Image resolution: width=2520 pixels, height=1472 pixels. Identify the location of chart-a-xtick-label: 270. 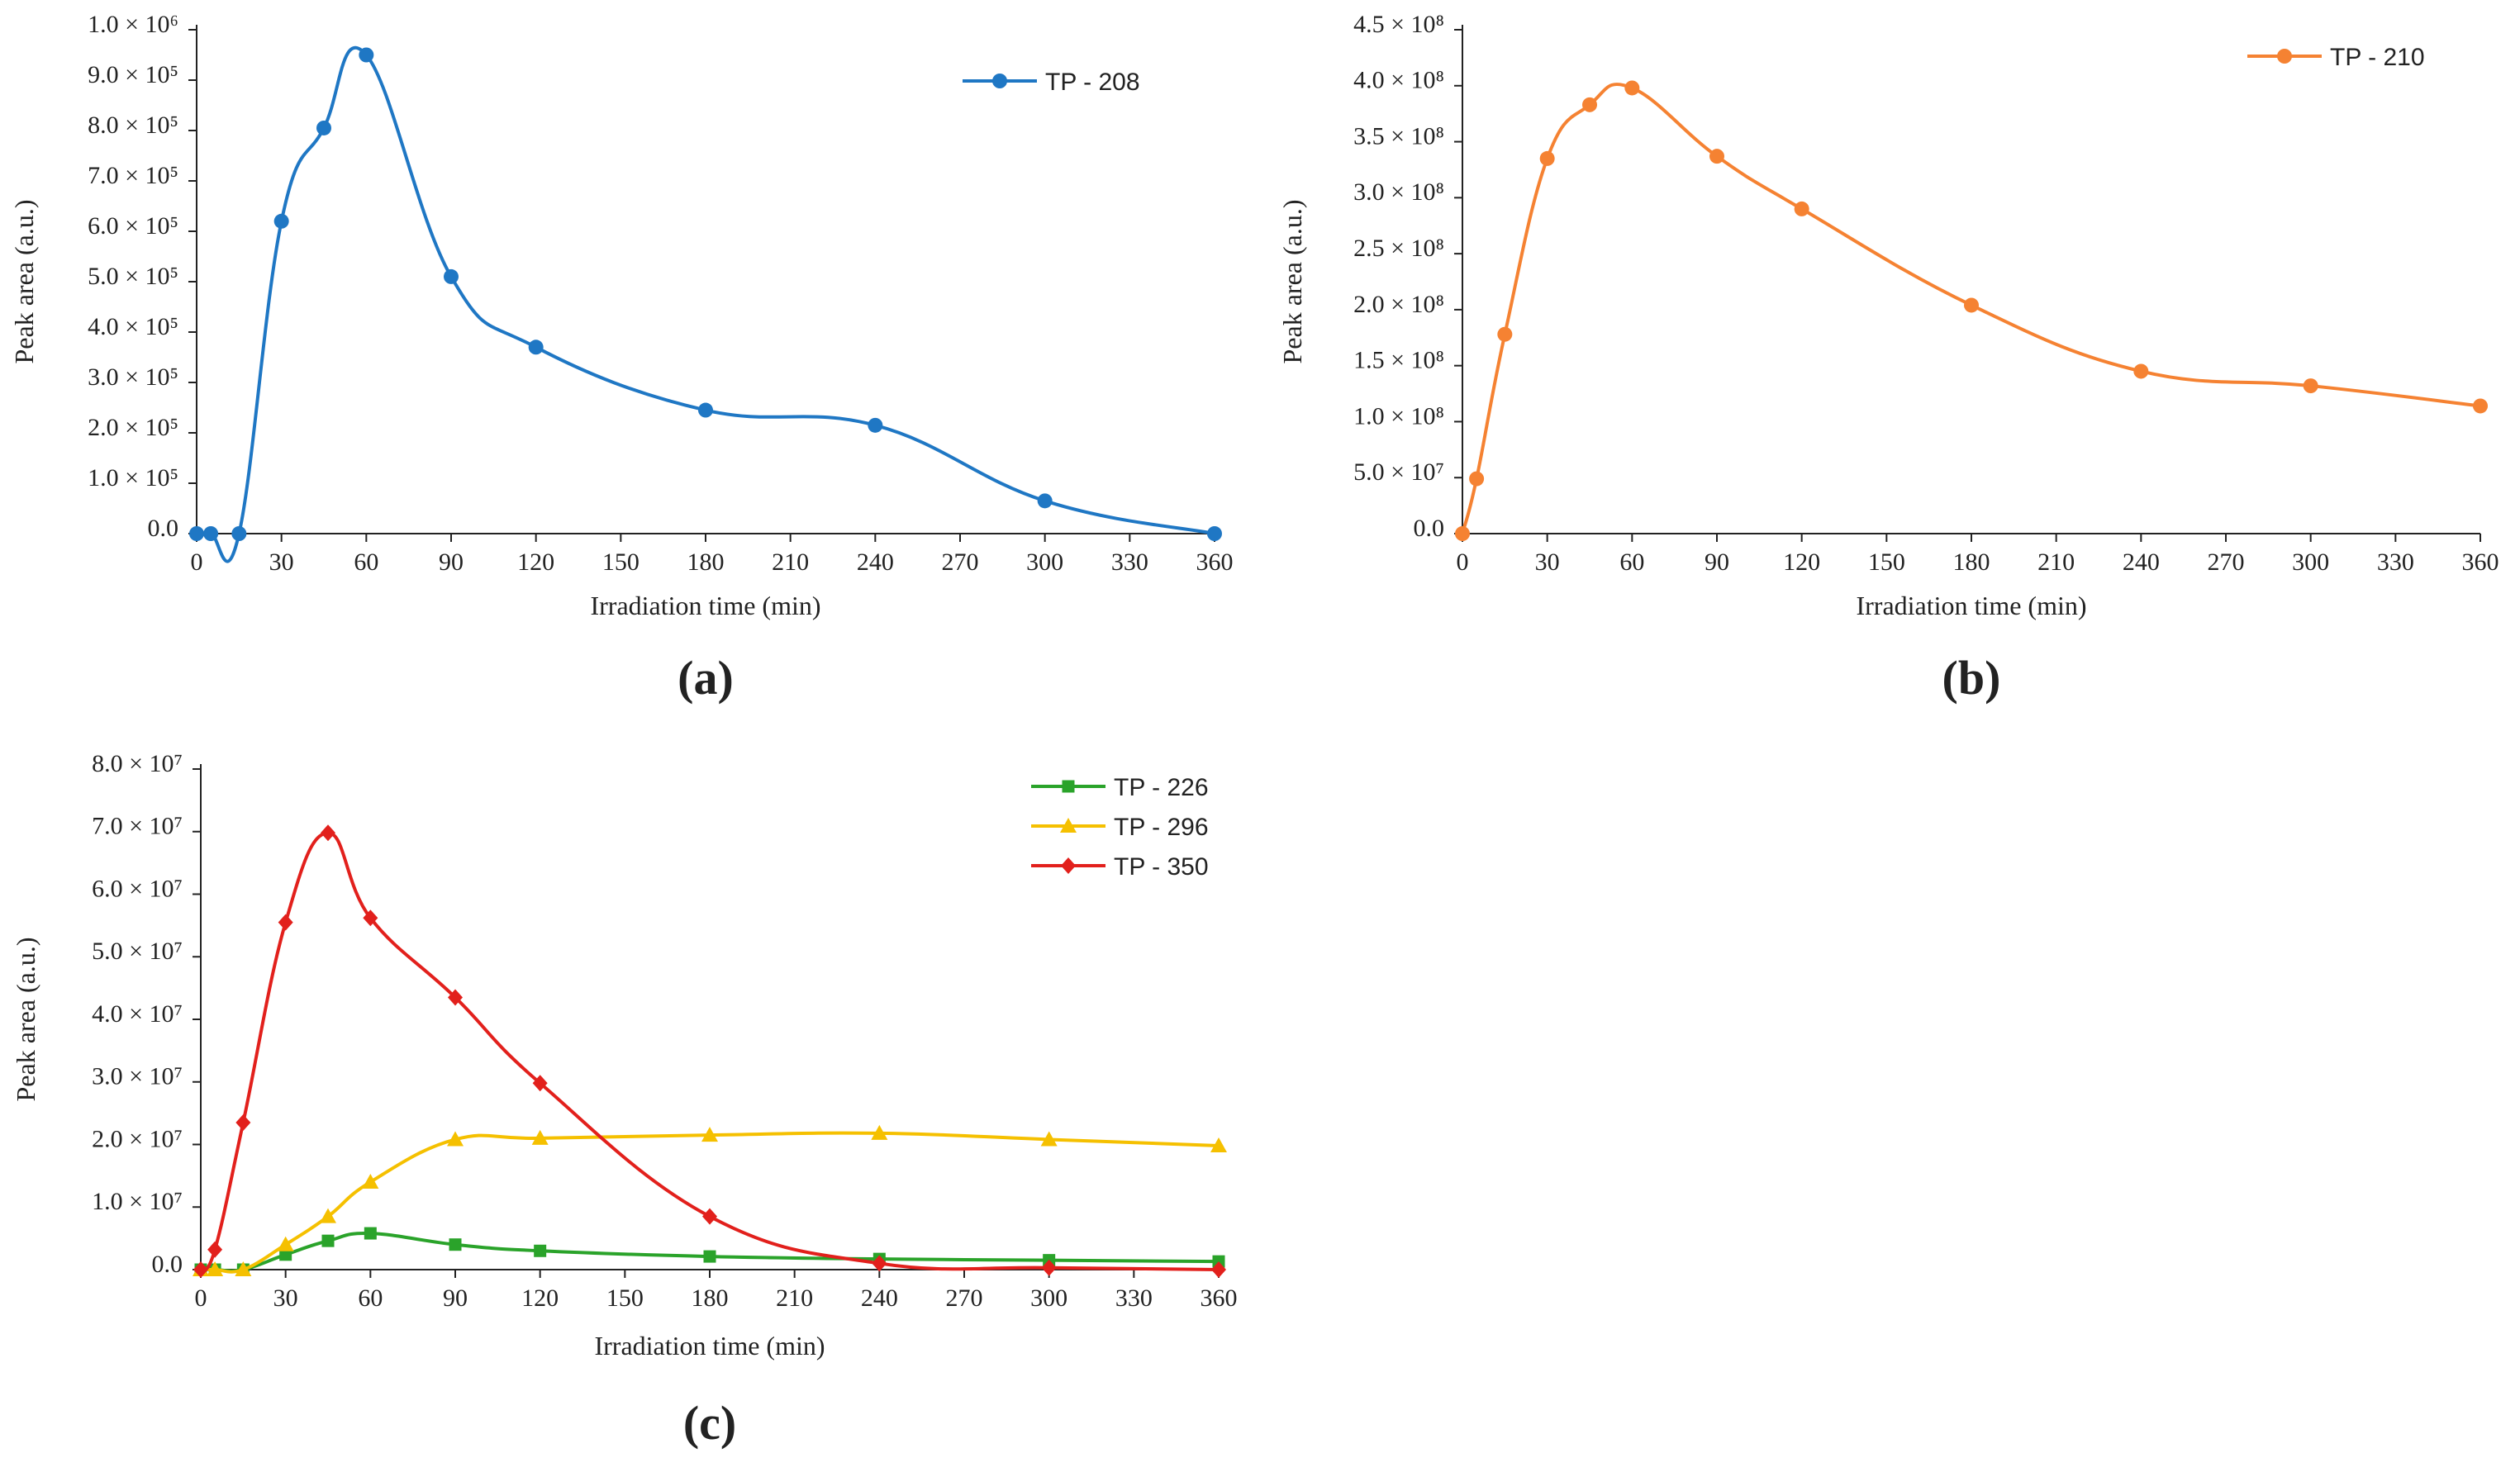
(960, 562).